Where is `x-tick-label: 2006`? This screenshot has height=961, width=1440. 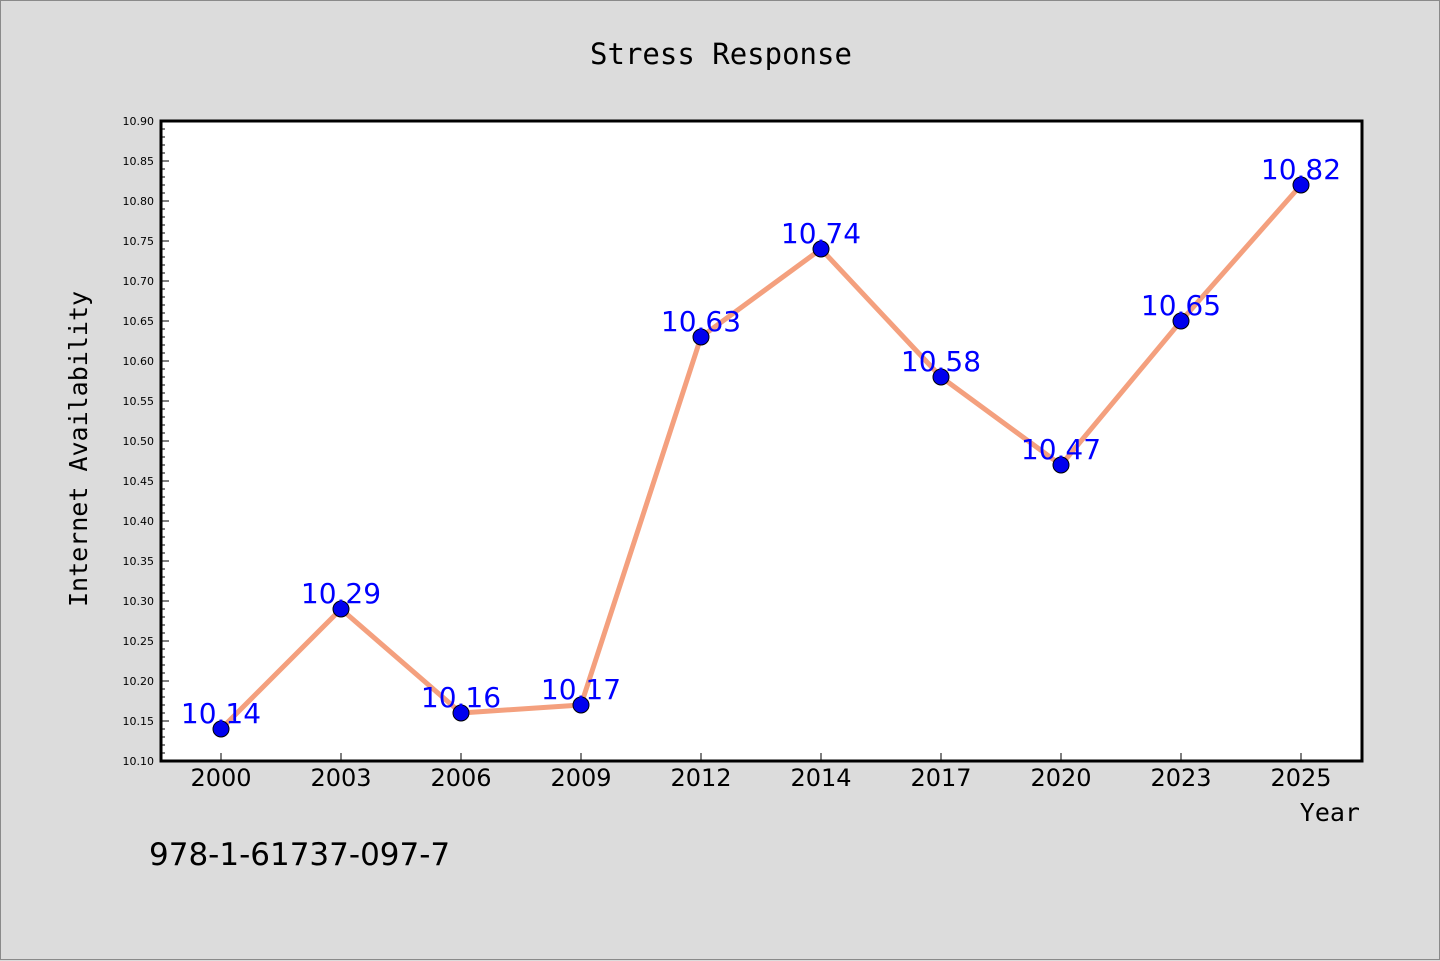 x-tick-label: 2006 is located at coordinates (460, 778).